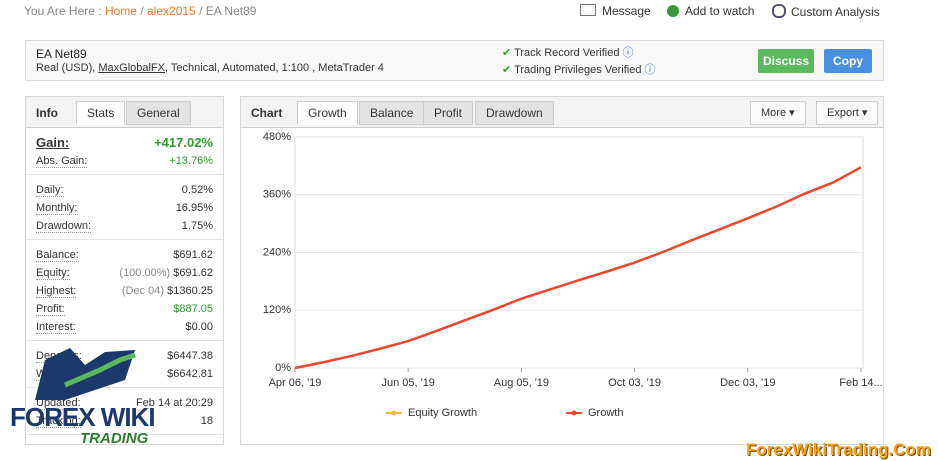  I want to click on stat-value: 0.52%, so click(197, 190).